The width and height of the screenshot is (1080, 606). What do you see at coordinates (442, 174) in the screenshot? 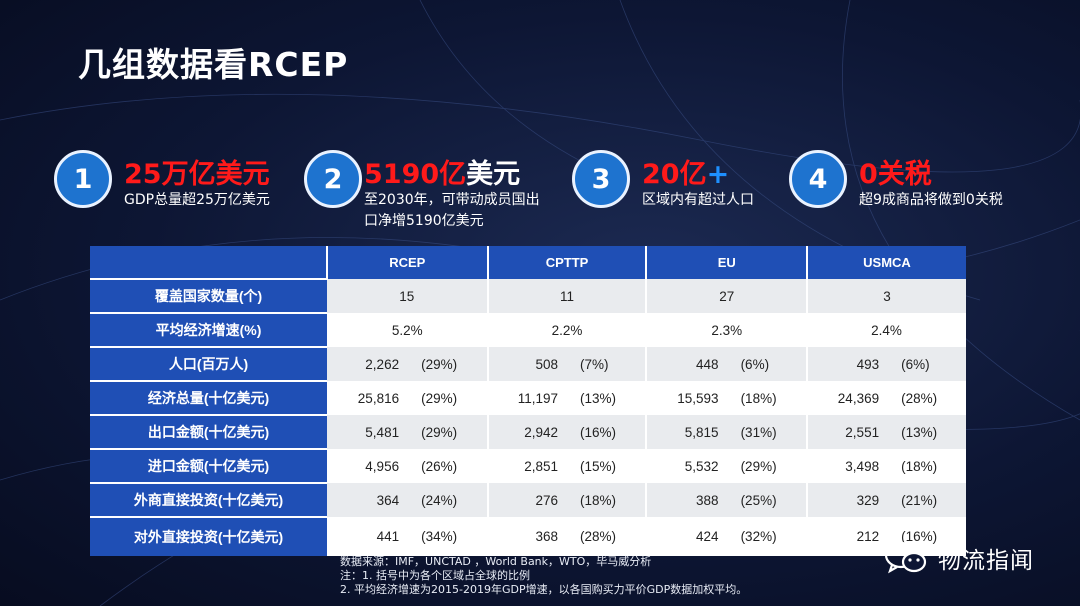
I see `stat-headline: 5190亿美元` at bounding box center [442, 174].